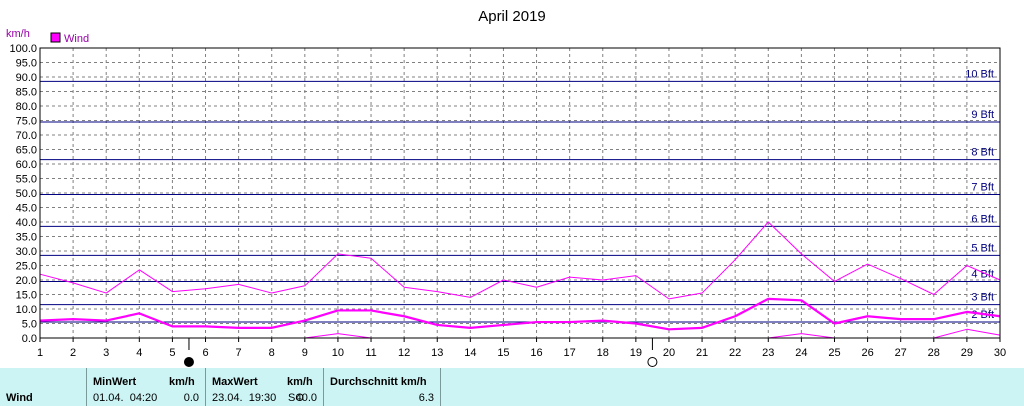 Image resolution: width=1024 pixels, height=406 pixels. What do you see at coordinates (1000, 353) in the screenshot?
I see `x-tick-label: 30` at bounding box center [1000, 353].